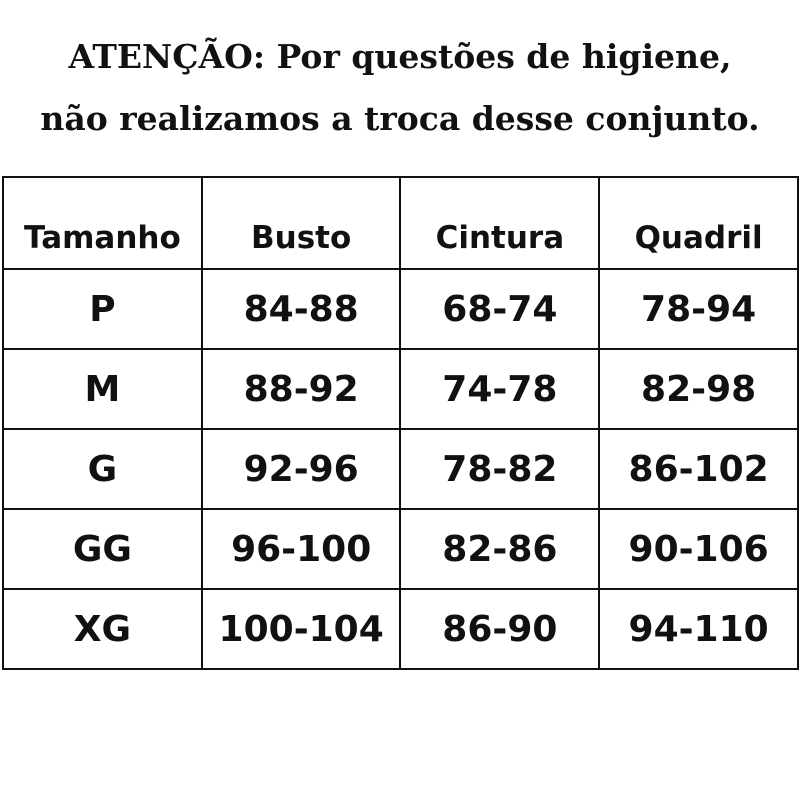 The image size is (800, 800). What do you see at coordinates (102, 629) in the screenshot?
I see `cell-size: XG` at bounding box center [102, 629].